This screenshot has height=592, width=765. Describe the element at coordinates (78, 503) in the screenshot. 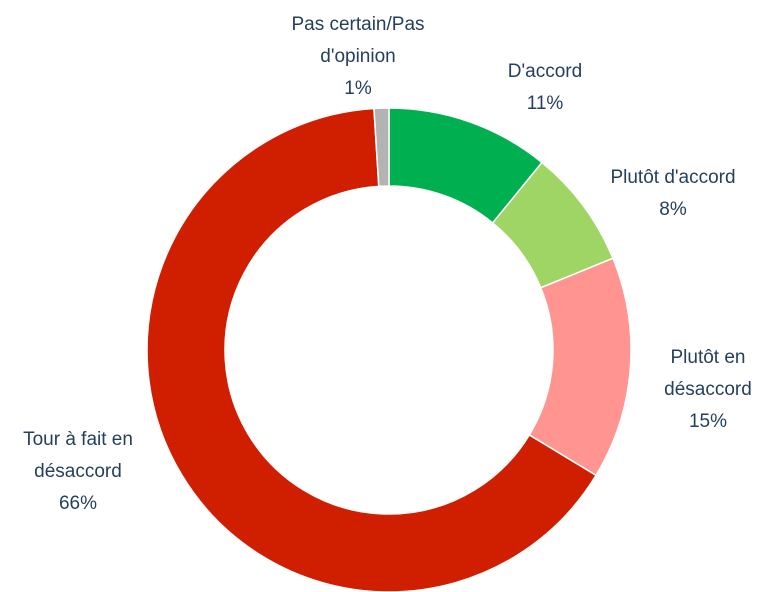

I see `value-label: 66%` at that location.